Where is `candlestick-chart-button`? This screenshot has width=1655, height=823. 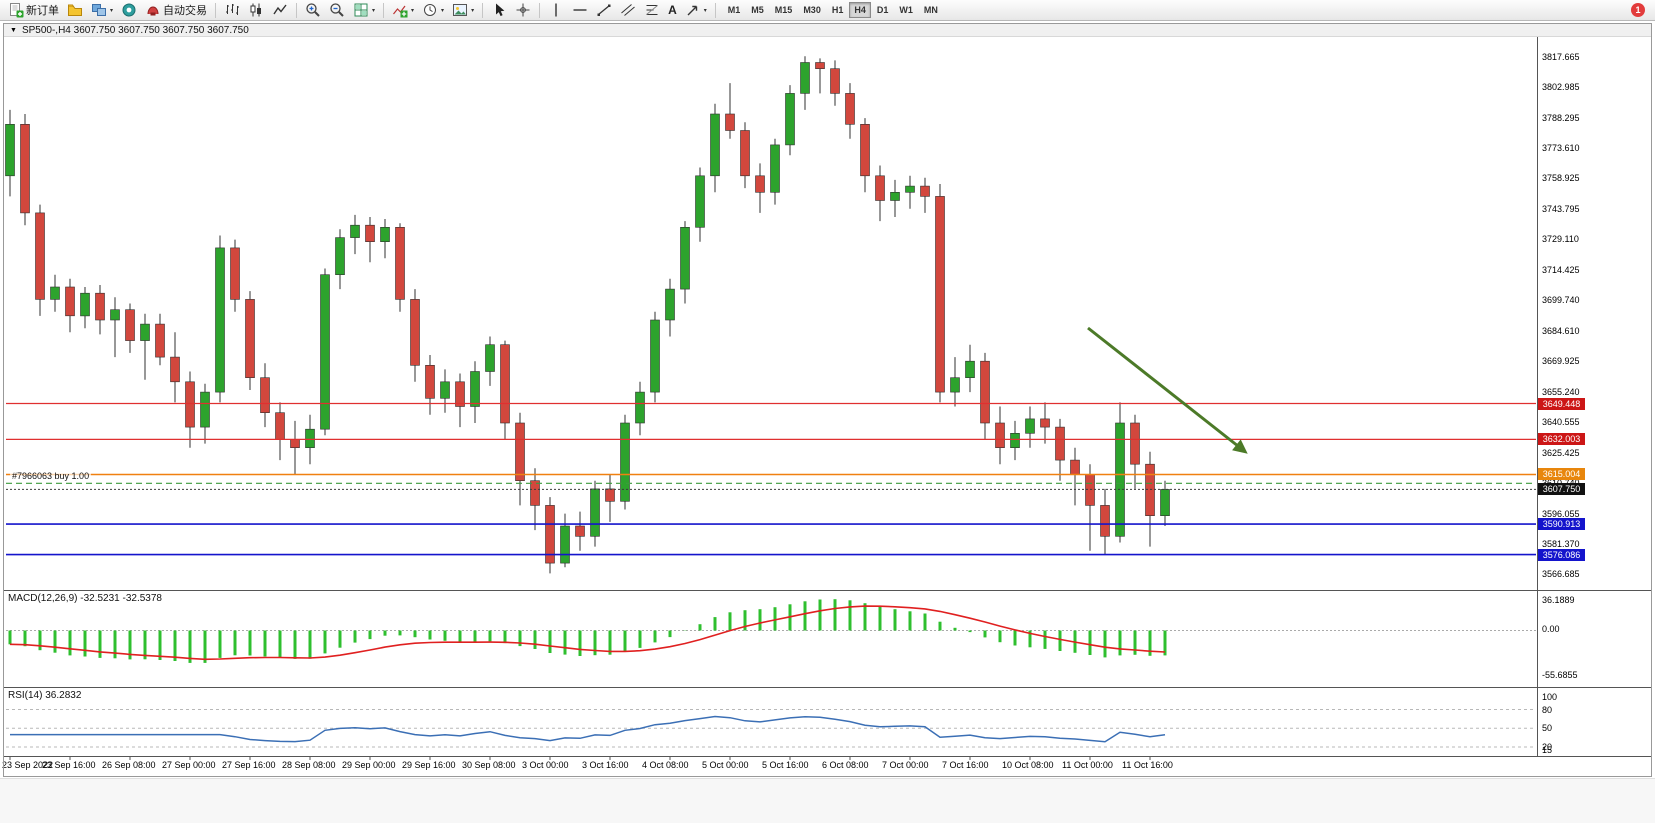 candlestick-chart-button is located at coordinates (256, 10).